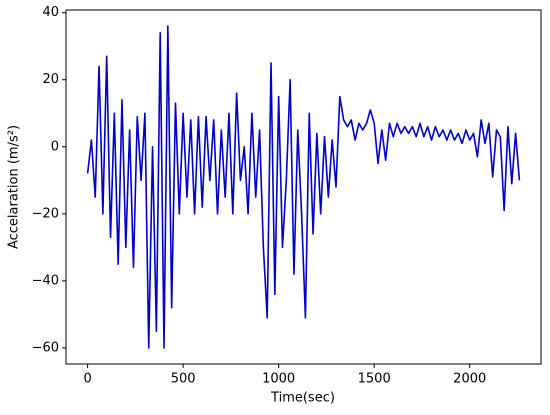 The width and height of the screenshot is (550, 415). I want to click on x-axis-label: Time(sec), so click(302, 398).